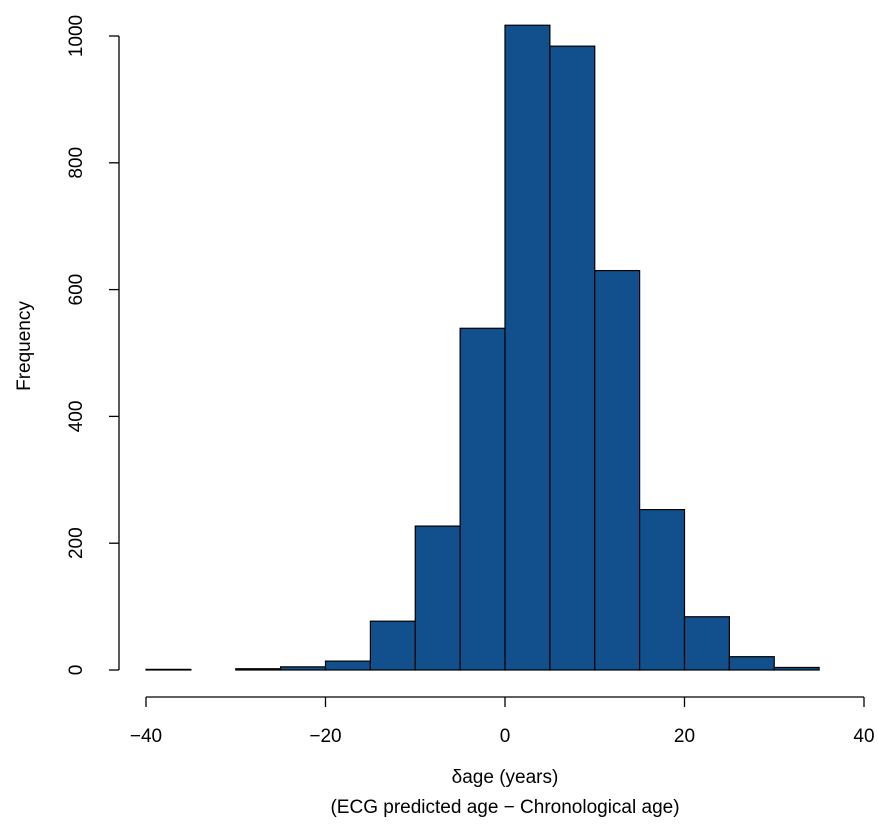  Describe the element at coordinates (146, 736) in the screenshot. I see `x-tick-label: −40` at that location.